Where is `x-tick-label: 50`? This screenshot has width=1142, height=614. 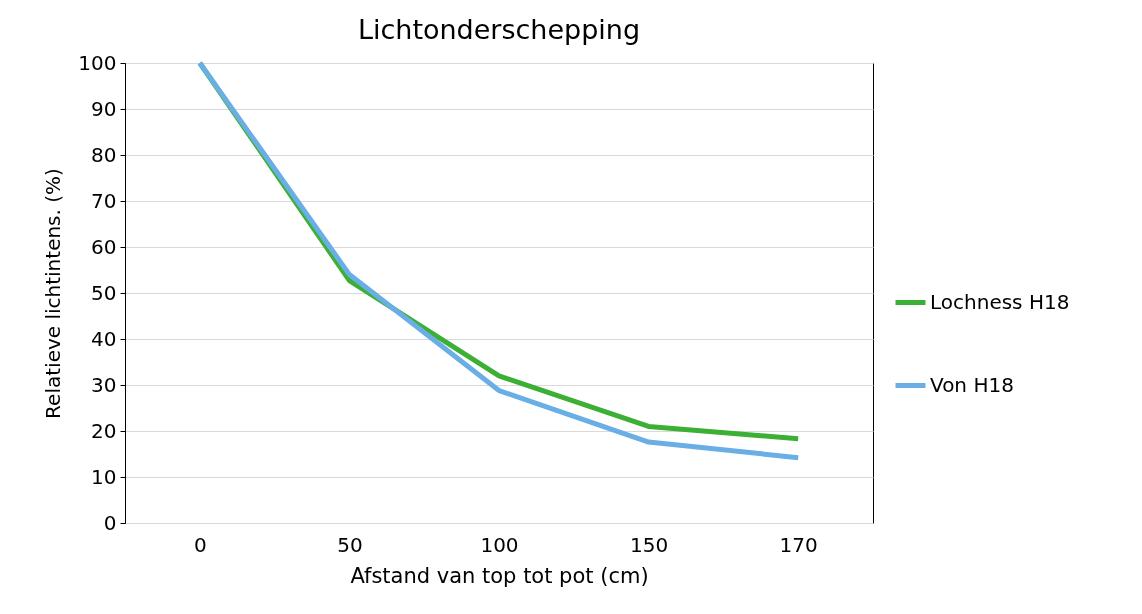 x-tick-label: 50 is located at coordinates (350, 544).